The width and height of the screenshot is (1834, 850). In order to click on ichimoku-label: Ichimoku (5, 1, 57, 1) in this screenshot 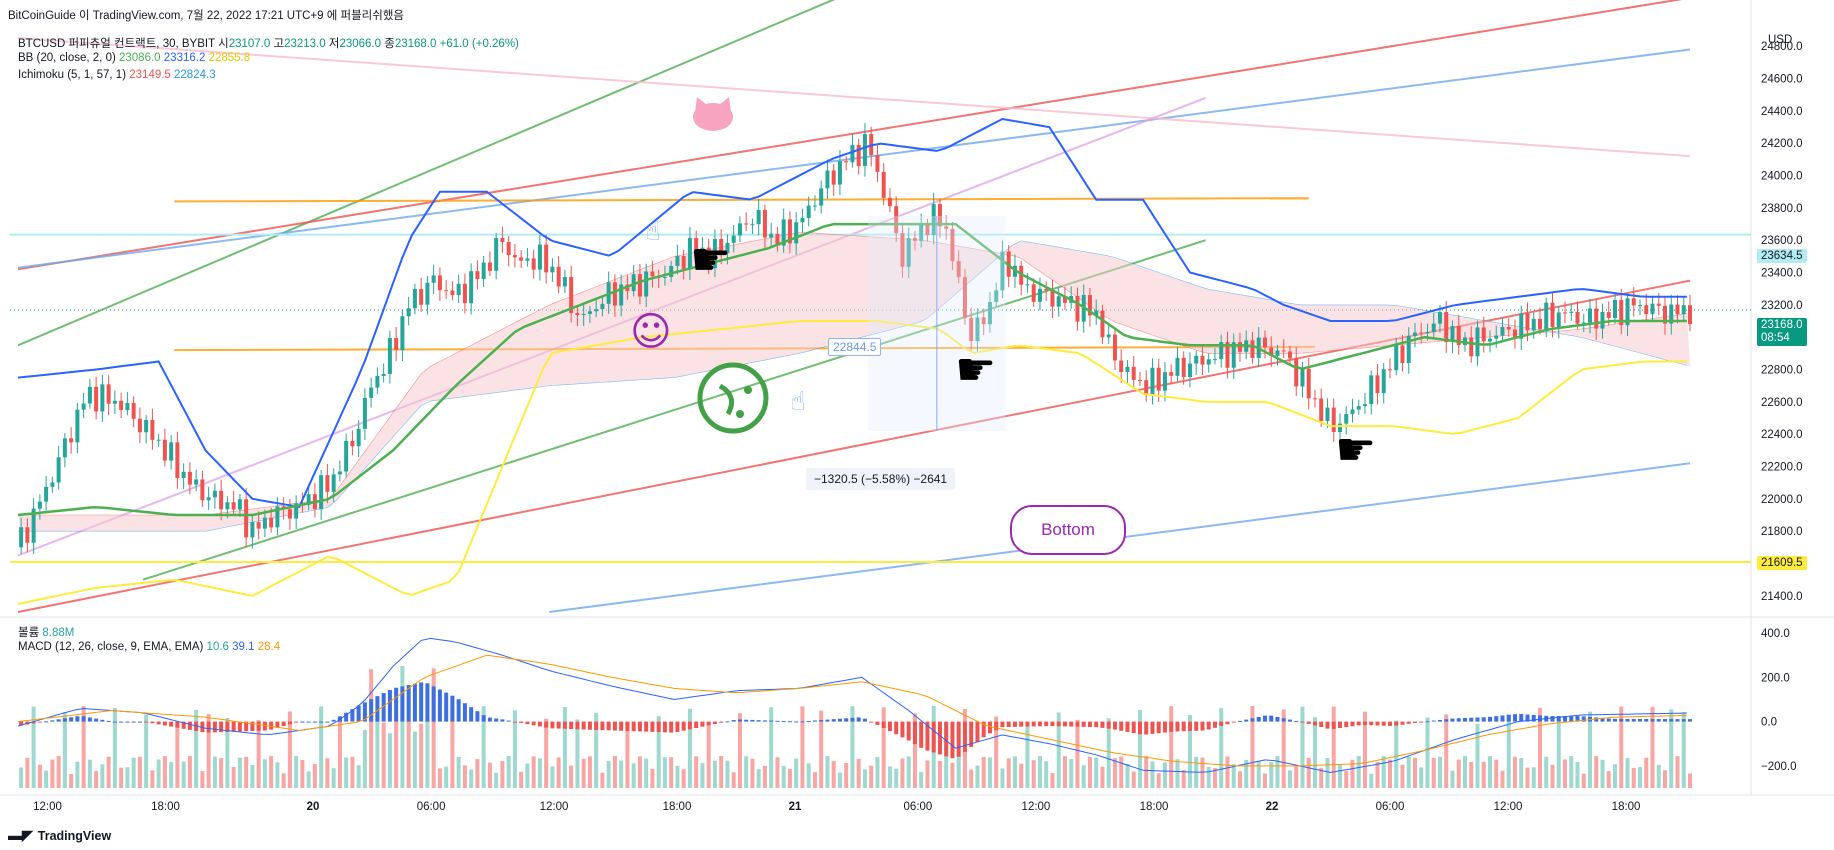, I will do `click(72, 75)`.